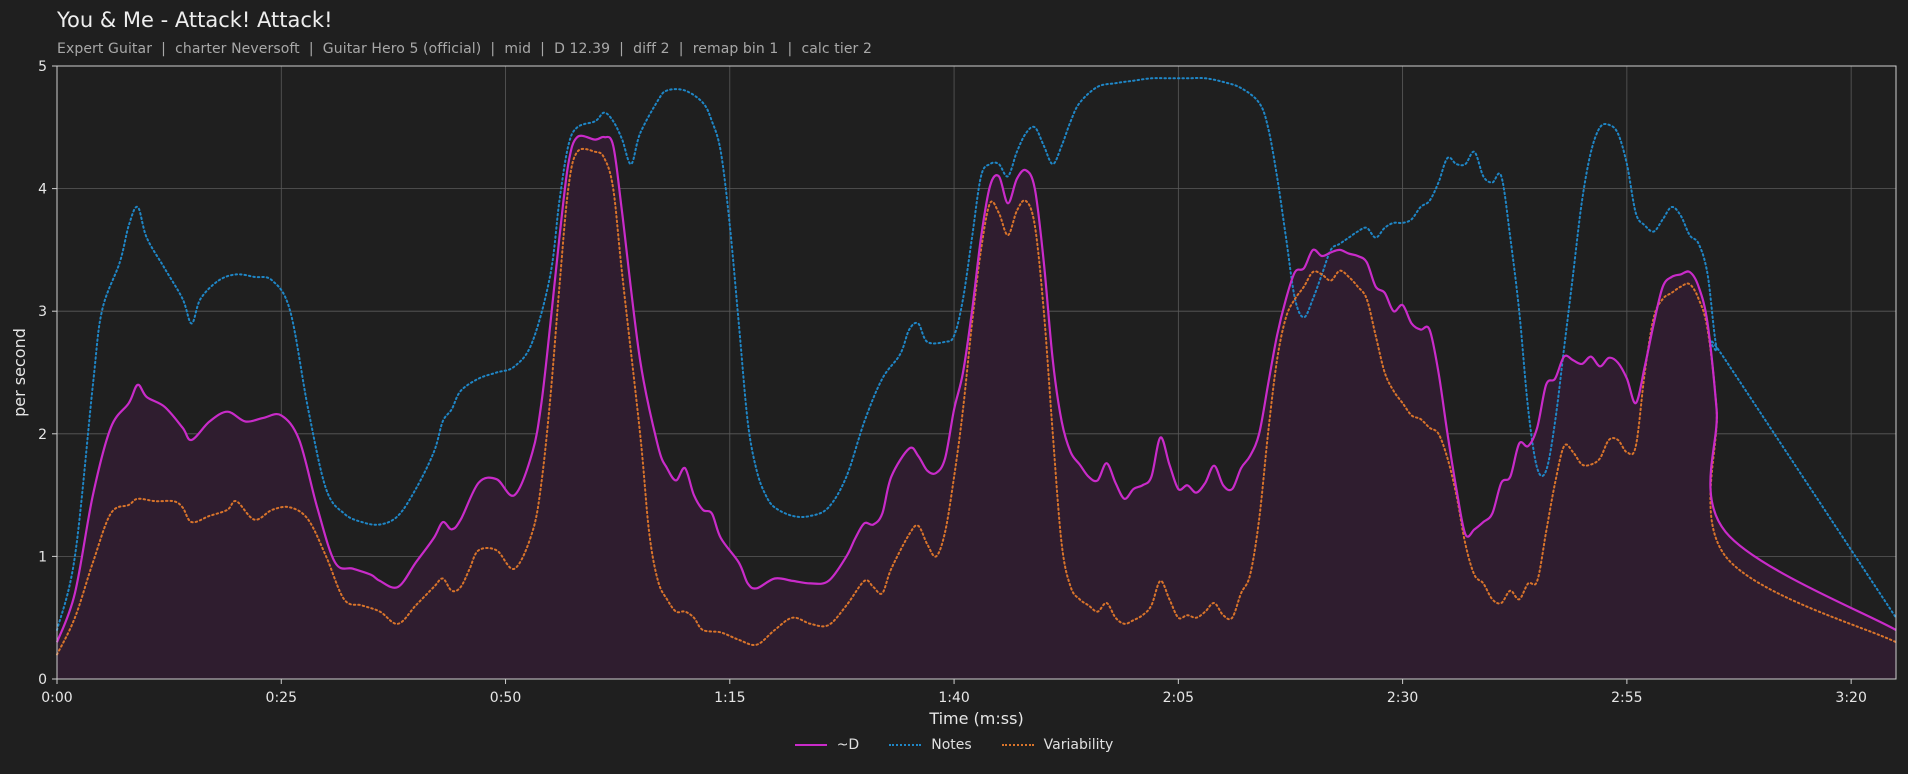  I want to click on legend-item-d: ~D, so click(827, 745).